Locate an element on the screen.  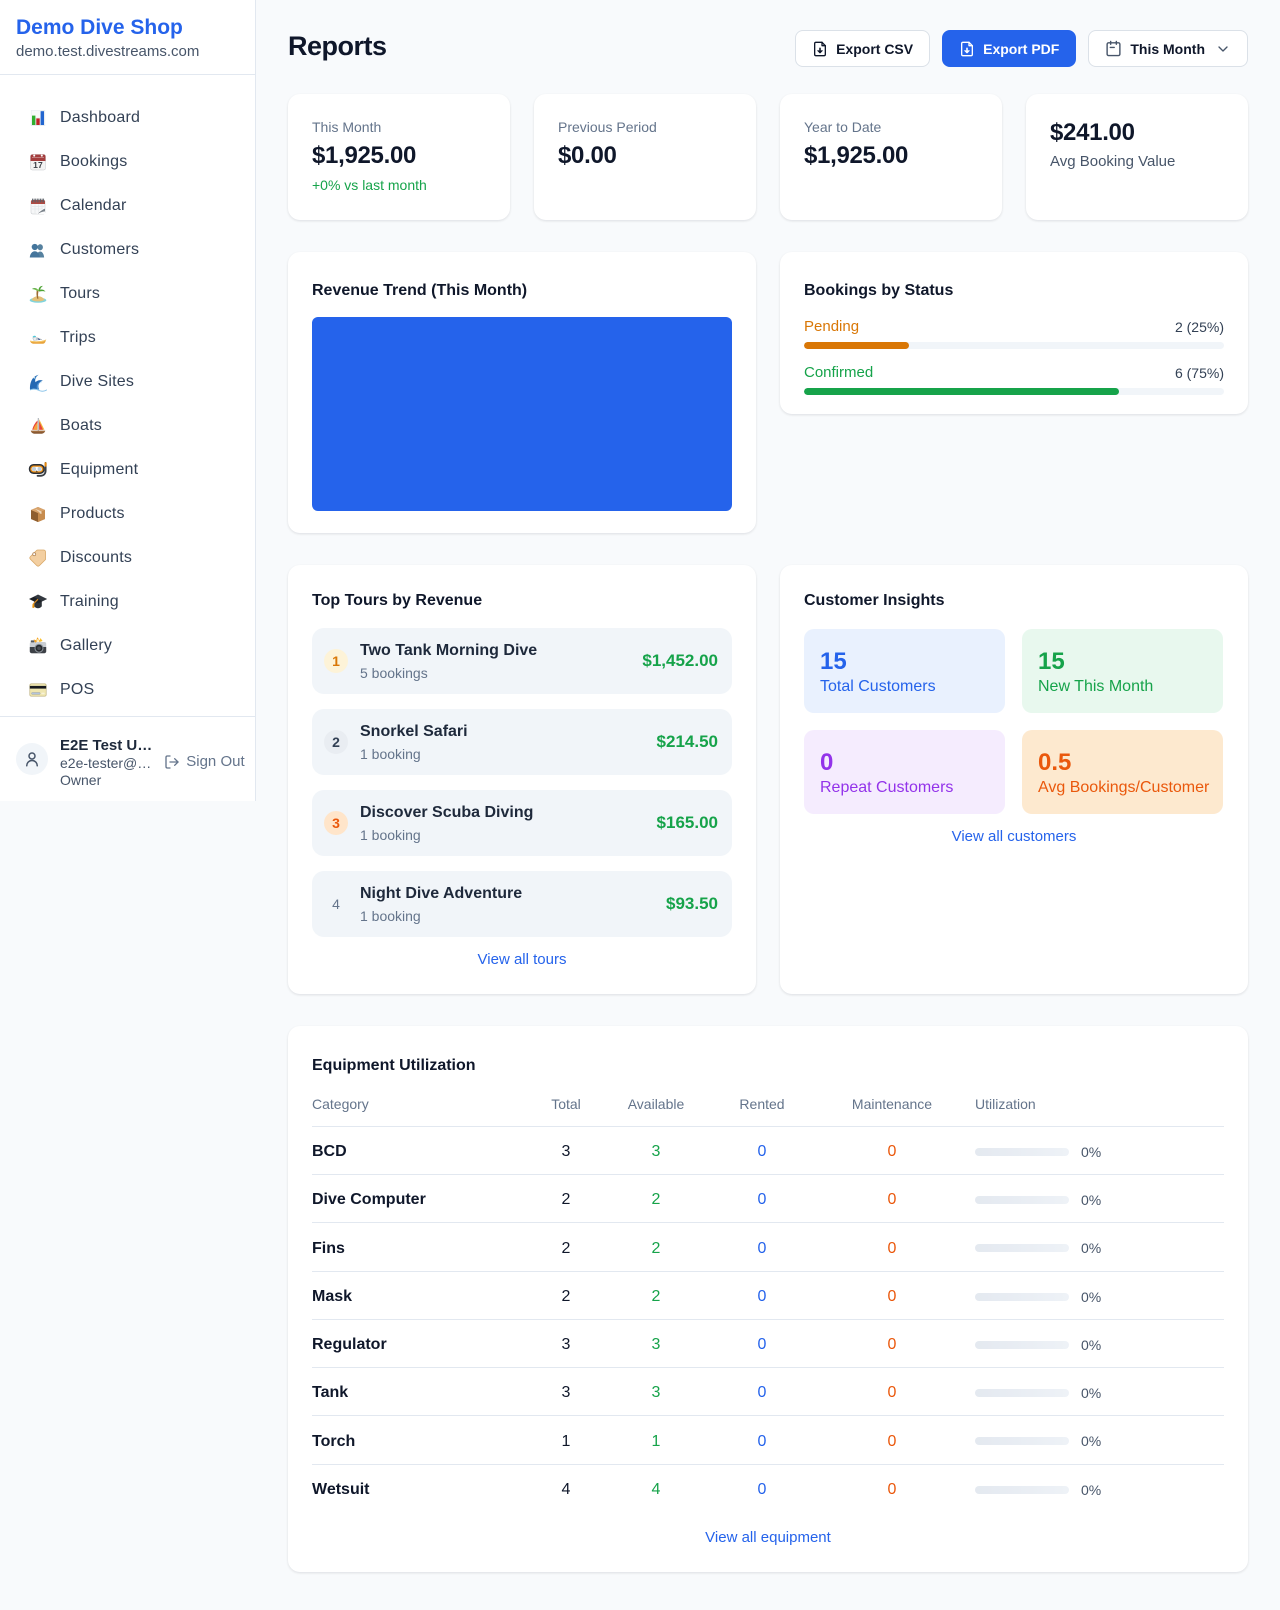
svg-text: 17 is located at coordinates (38, 165).